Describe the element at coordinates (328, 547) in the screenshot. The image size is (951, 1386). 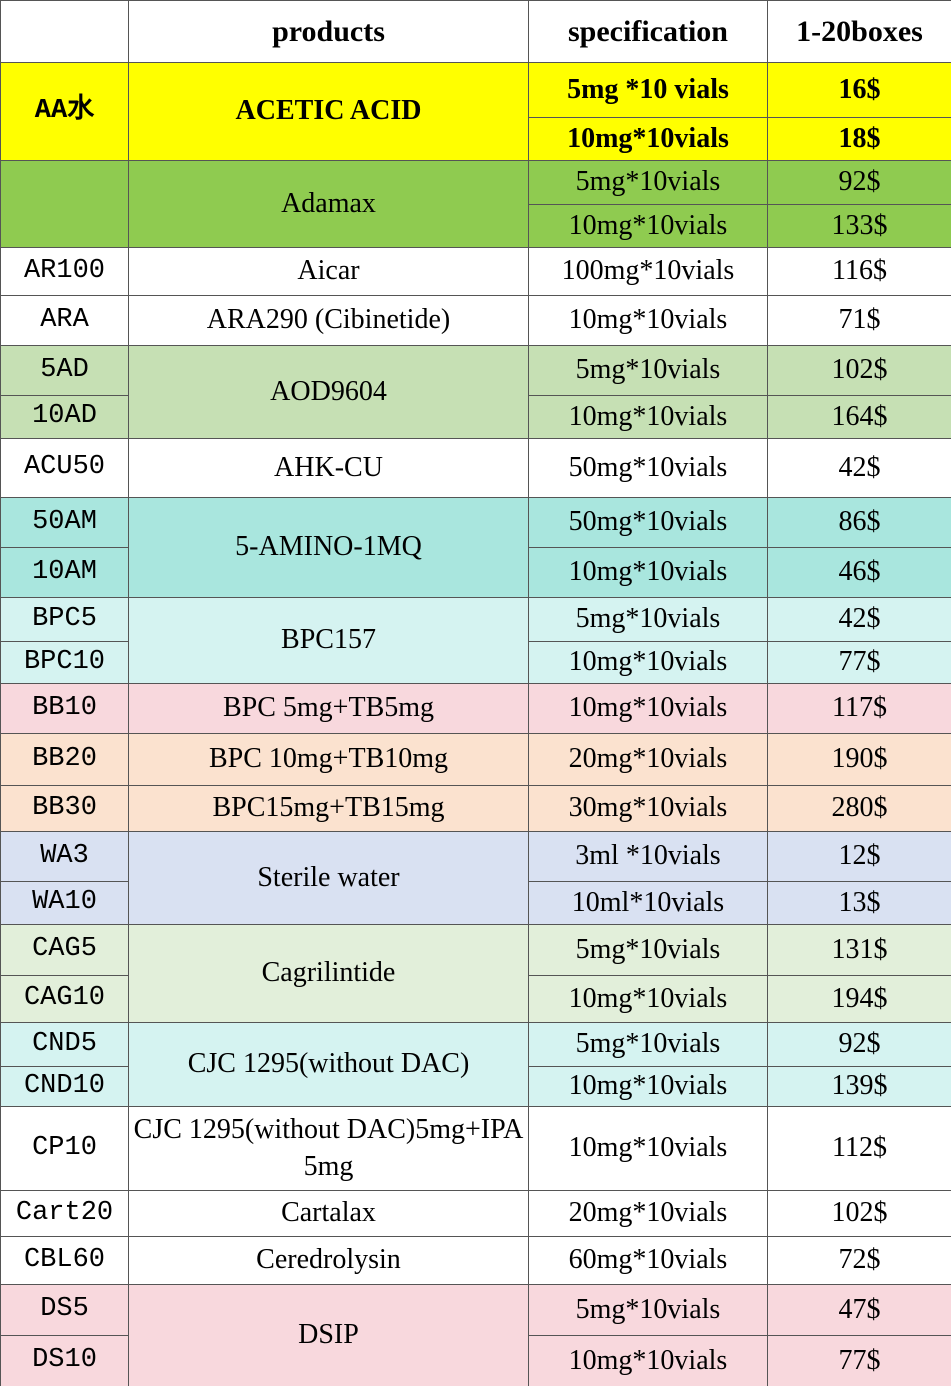
I see `product-cell: 5-AMINO-1MQ` at that location.